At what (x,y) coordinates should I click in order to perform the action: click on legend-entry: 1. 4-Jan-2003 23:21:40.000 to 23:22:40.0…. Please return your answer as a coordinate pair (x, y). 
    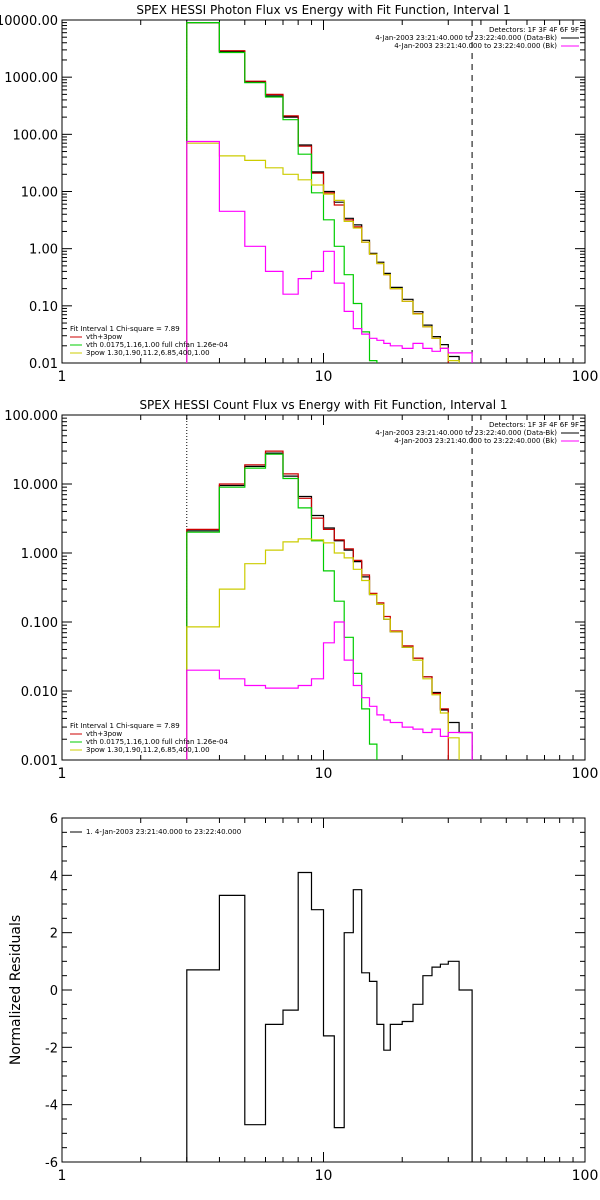
    Looking at the image, I should click on (163, 832).